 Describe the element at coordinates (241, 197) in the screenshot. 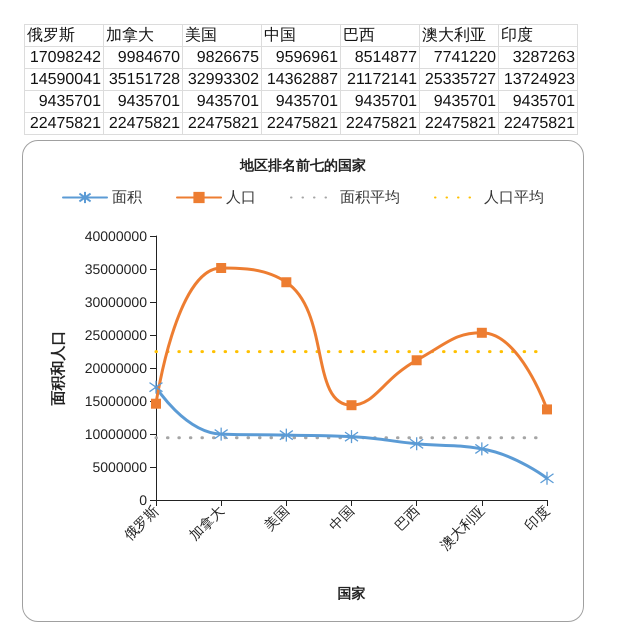

I see `legend-label: 人口` at that location.